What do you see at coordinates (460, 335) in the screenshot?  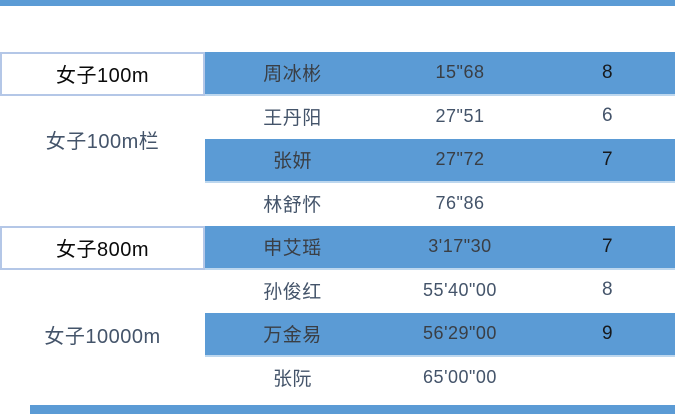 I see `time-cell: 56'29"00` at bounding box center [460, 335].